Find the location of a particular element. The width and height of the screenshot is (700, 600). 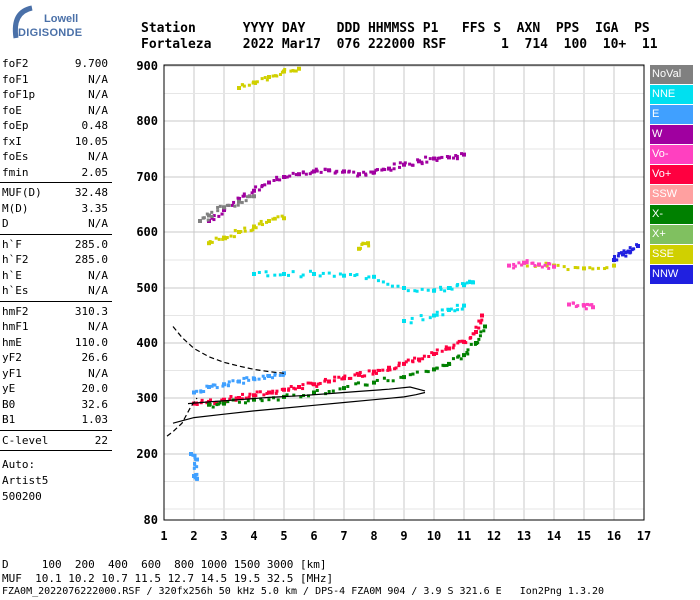

param-row: foE N/A is located at coordinates (56, 111).